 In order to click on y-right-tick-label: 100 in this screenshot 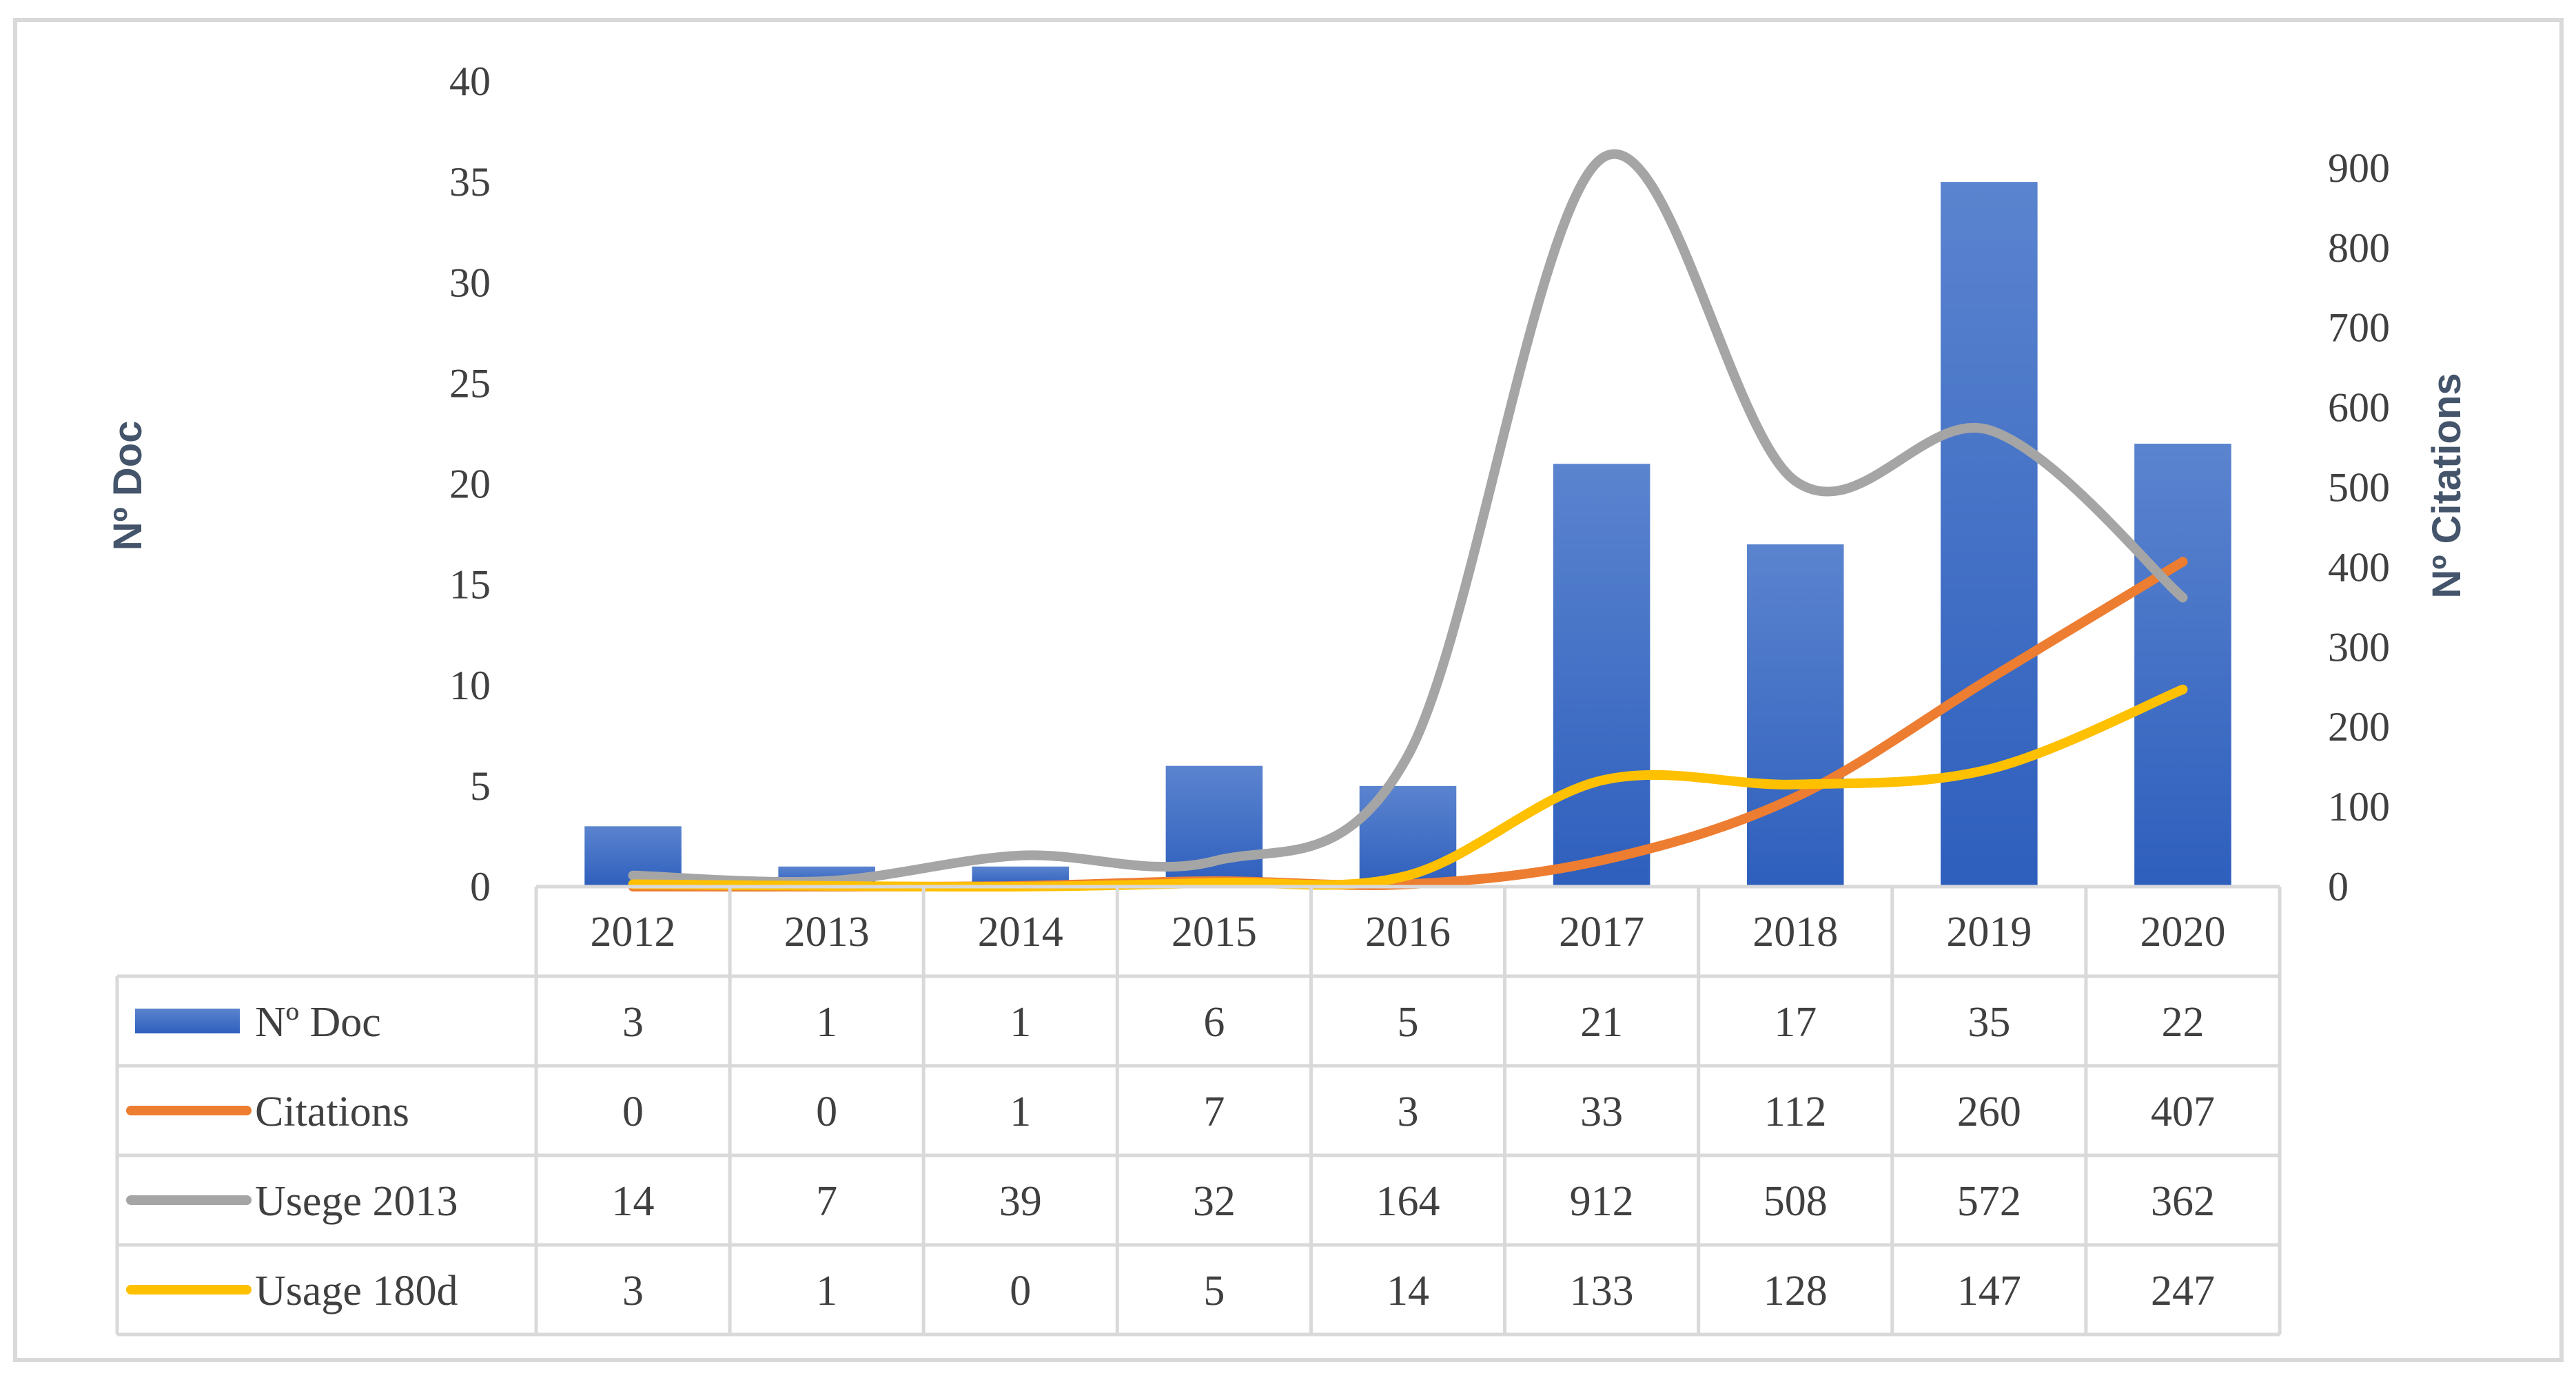, I will do `click(2359, 806)`.